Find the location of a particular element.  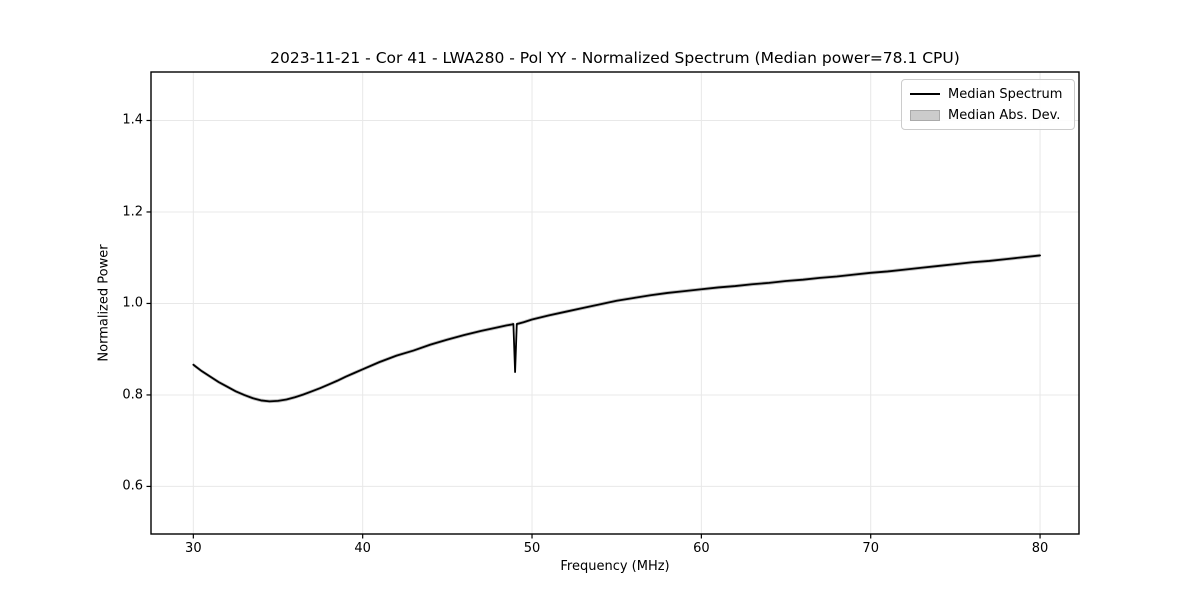

legend-entry-median-spectrum: Median Spectrum is located at coordinates (988, 94).